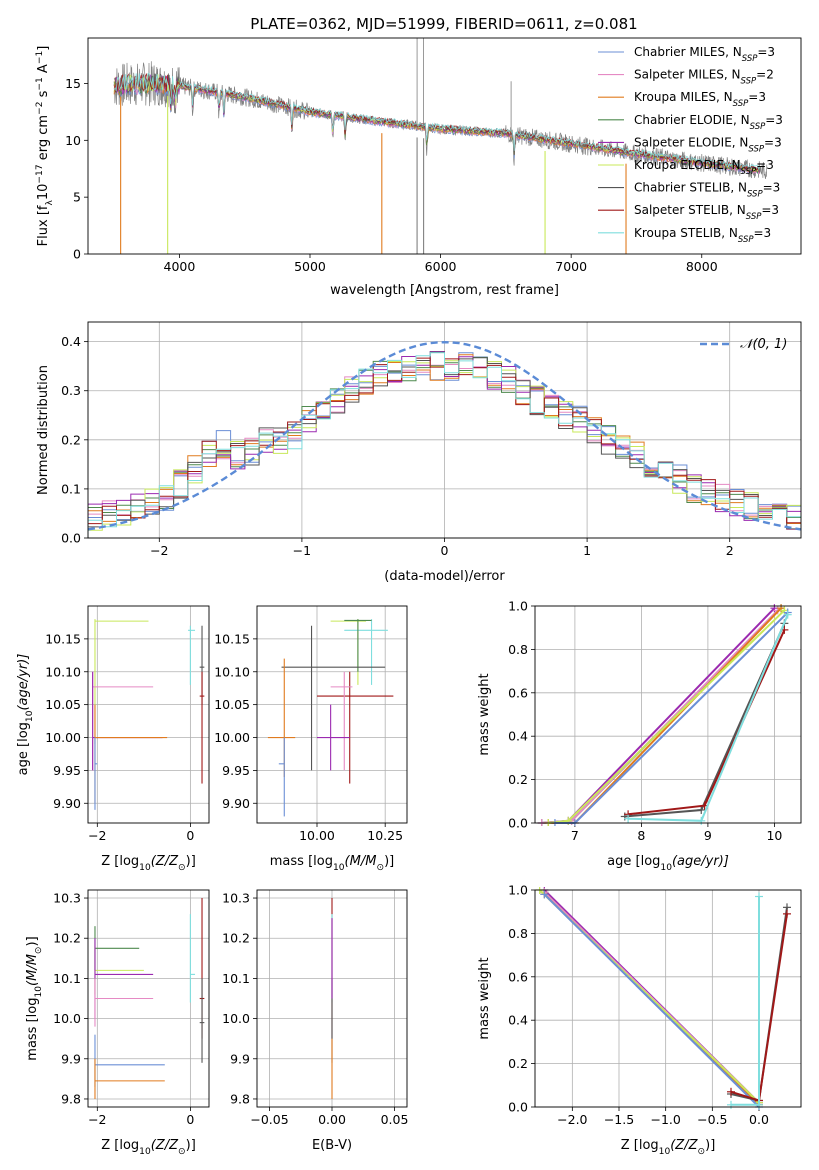  Describe the element at coordinates (484, 714) in the screenshot. I see `y-axis-label: mass weight` at that location.